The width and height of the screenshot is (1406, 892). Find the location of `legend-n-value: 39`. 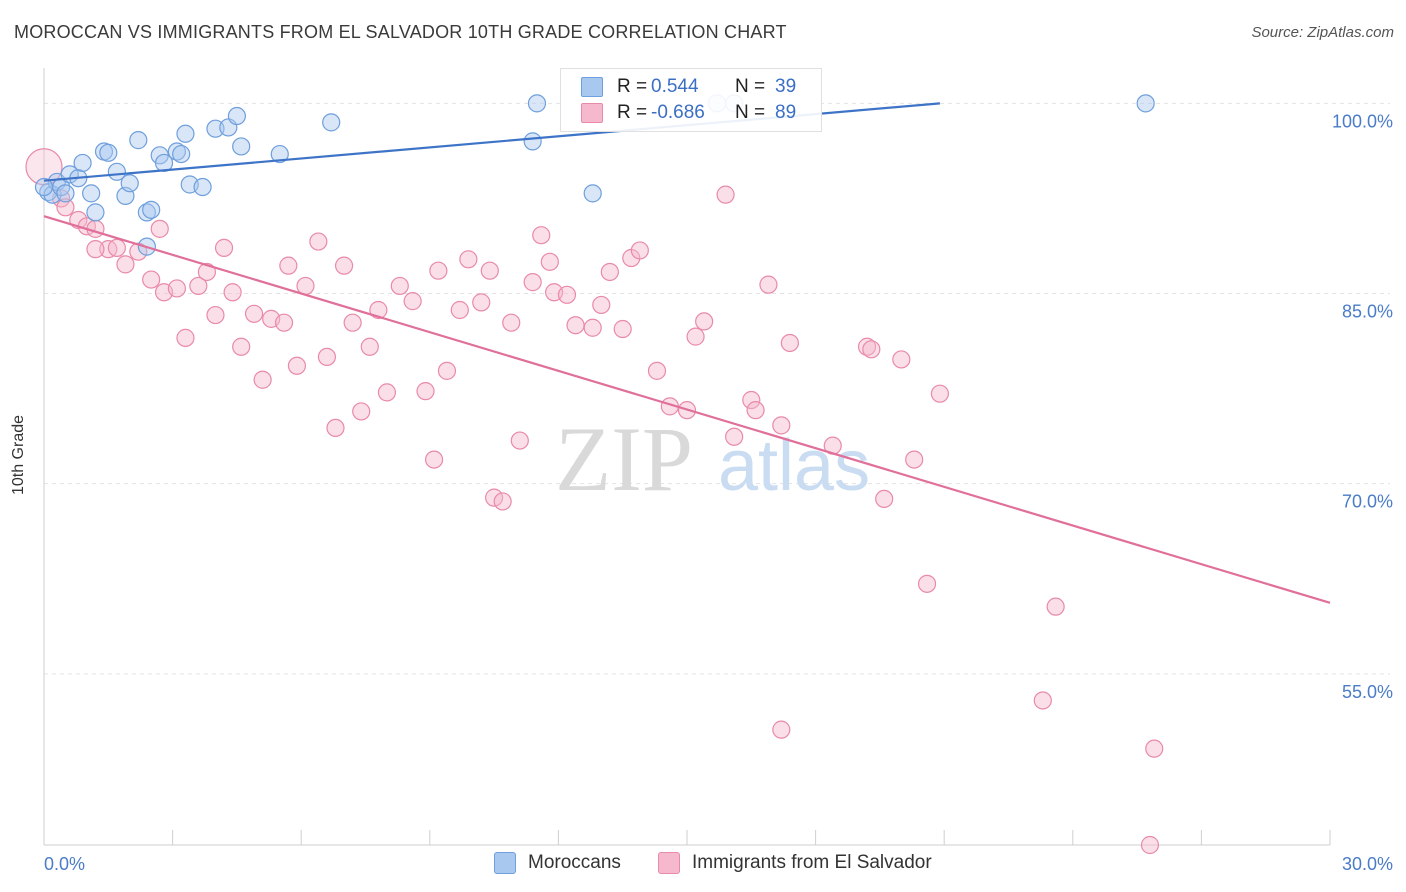

legend-n-value: 39 is located at coordinates (786, 86).